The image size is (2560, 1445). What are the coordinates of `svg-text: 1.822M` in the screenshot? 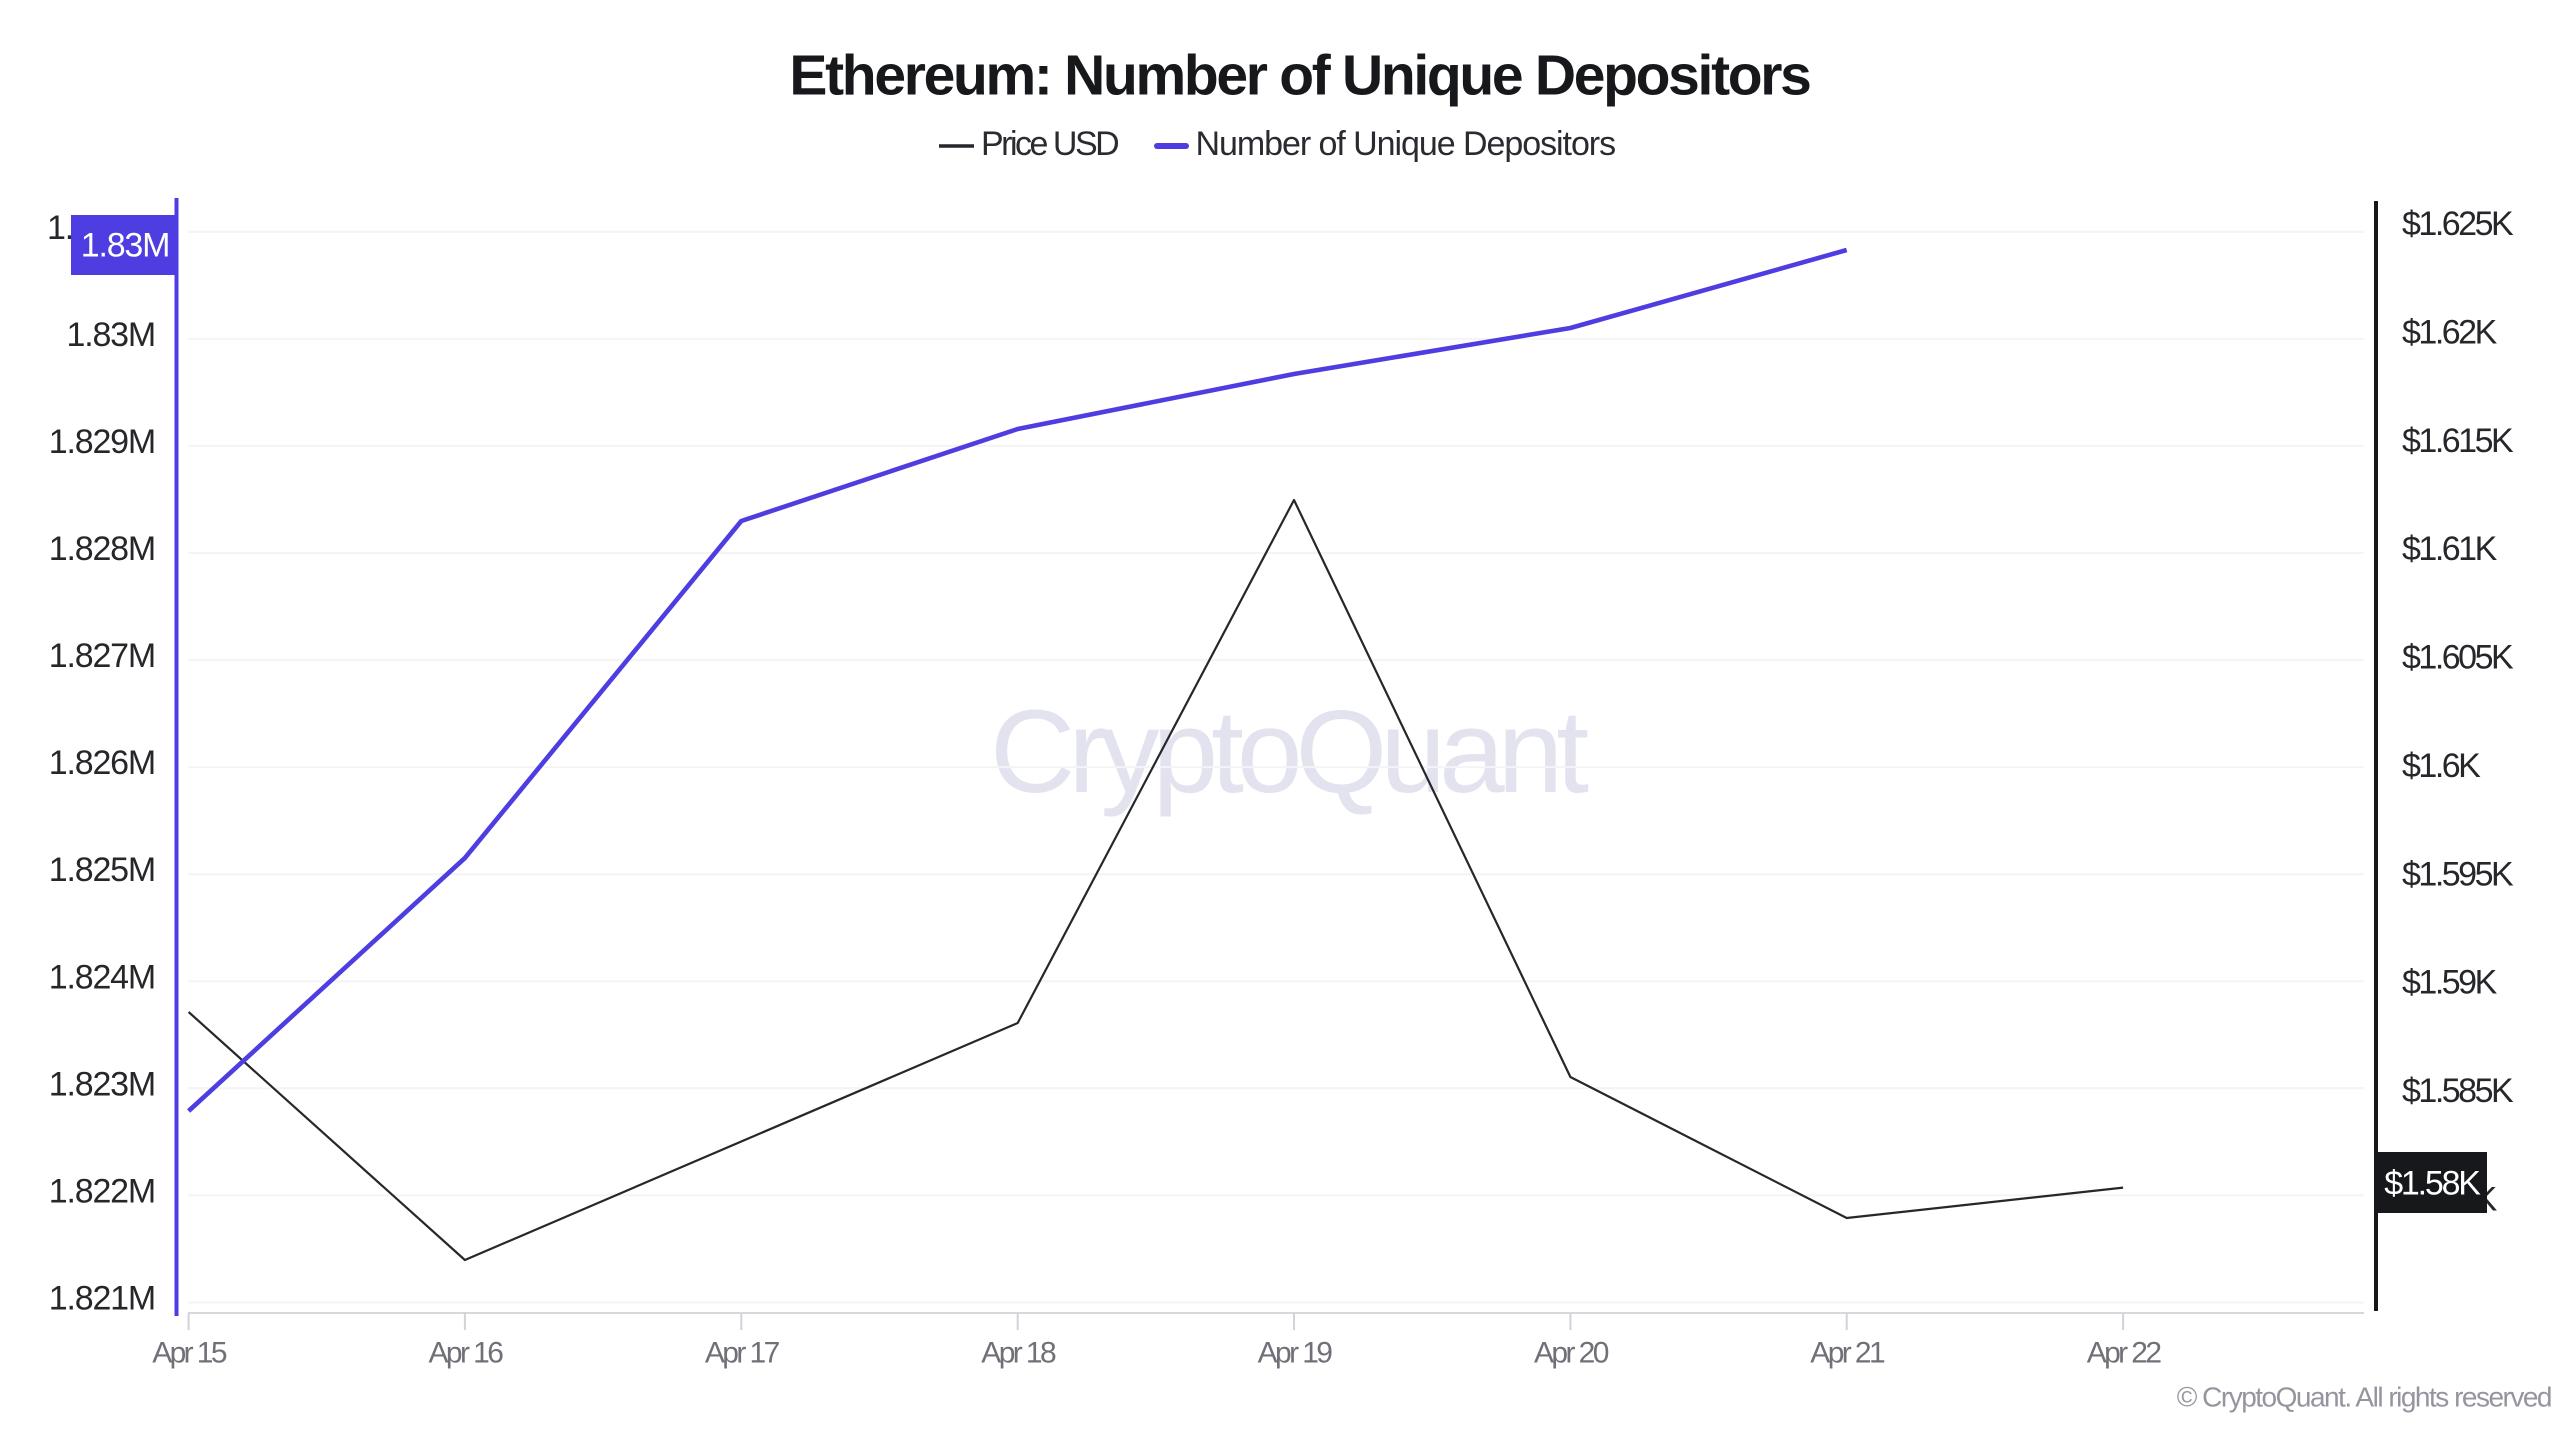 It's located at (102, 1191).